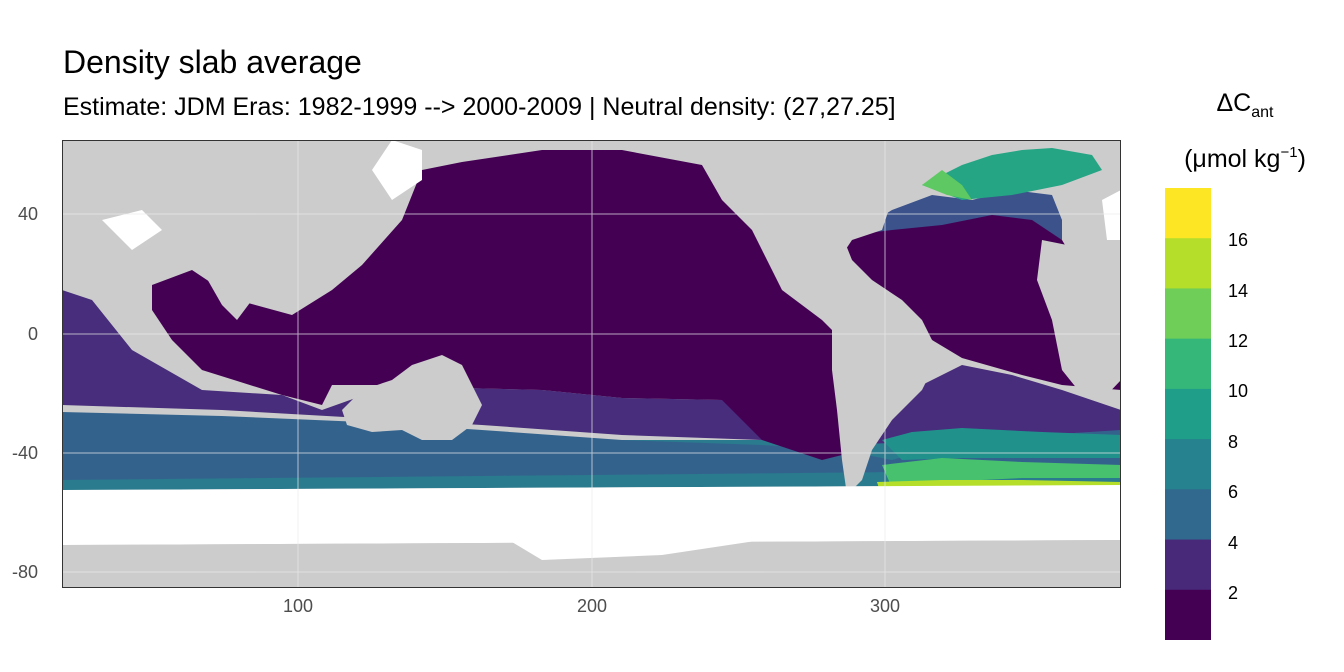  I want to click on legend-label: 8, so click(1233, 442).